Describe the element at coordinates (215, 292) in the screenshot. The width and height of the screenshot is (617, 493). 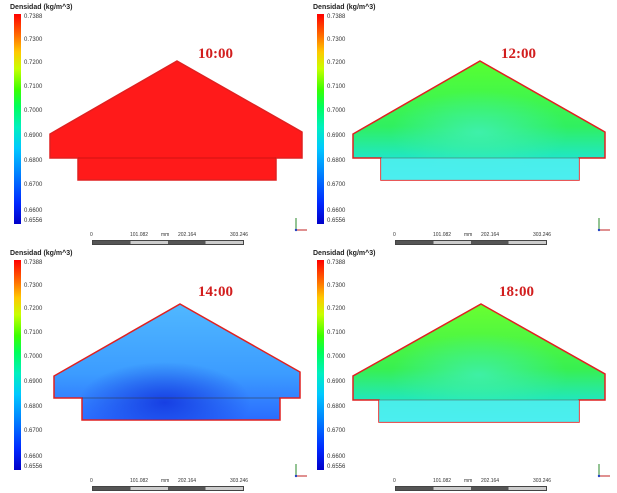
I see `time-label: 14:00` at that location.